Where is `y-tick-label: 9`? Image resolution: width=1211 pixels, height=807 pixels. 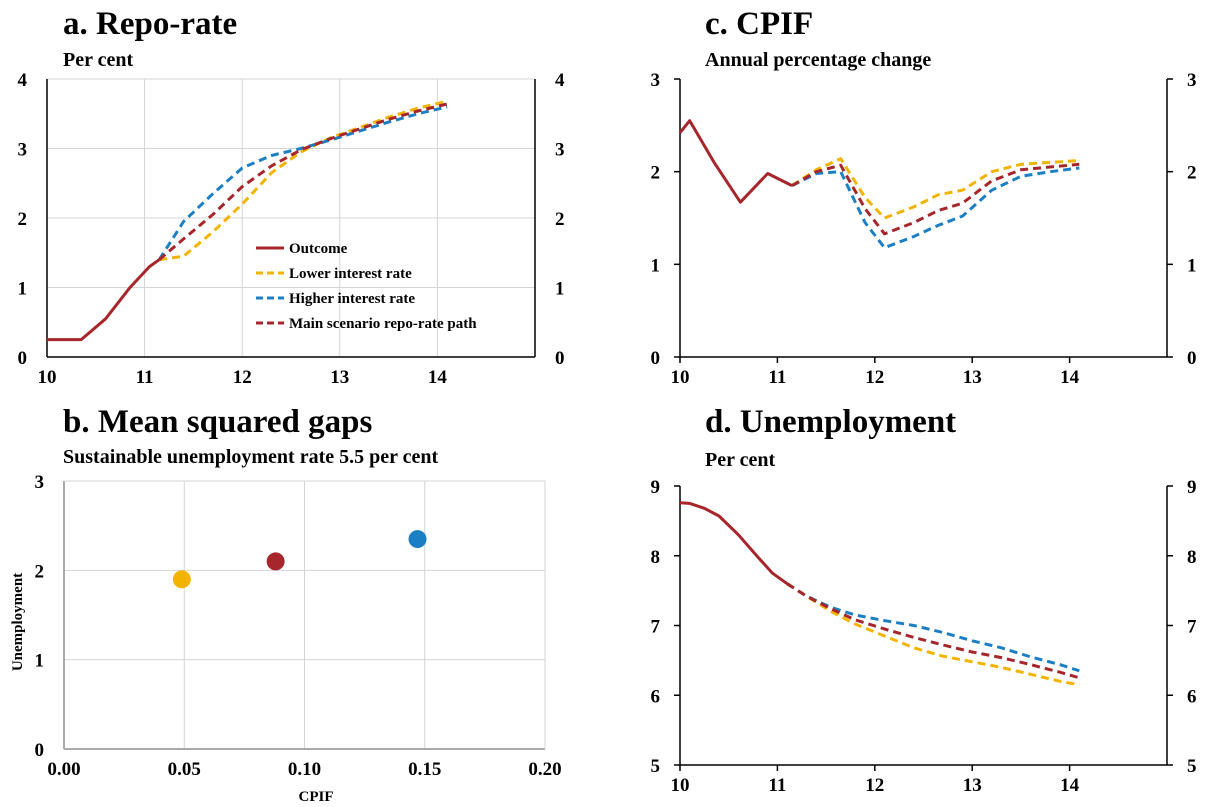
y-tick-label: 9 is located at coordinates (656, 487).